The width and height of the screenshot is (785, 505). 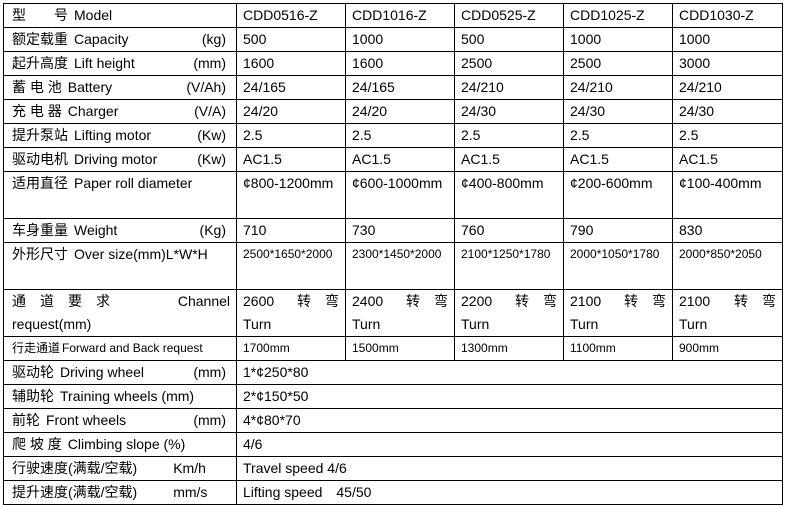 What do you see at coordinates (120, 195) in the screenshot?
I see `row-label: 适用直径 Paper roll diameter` at bounding box center [120, 195].